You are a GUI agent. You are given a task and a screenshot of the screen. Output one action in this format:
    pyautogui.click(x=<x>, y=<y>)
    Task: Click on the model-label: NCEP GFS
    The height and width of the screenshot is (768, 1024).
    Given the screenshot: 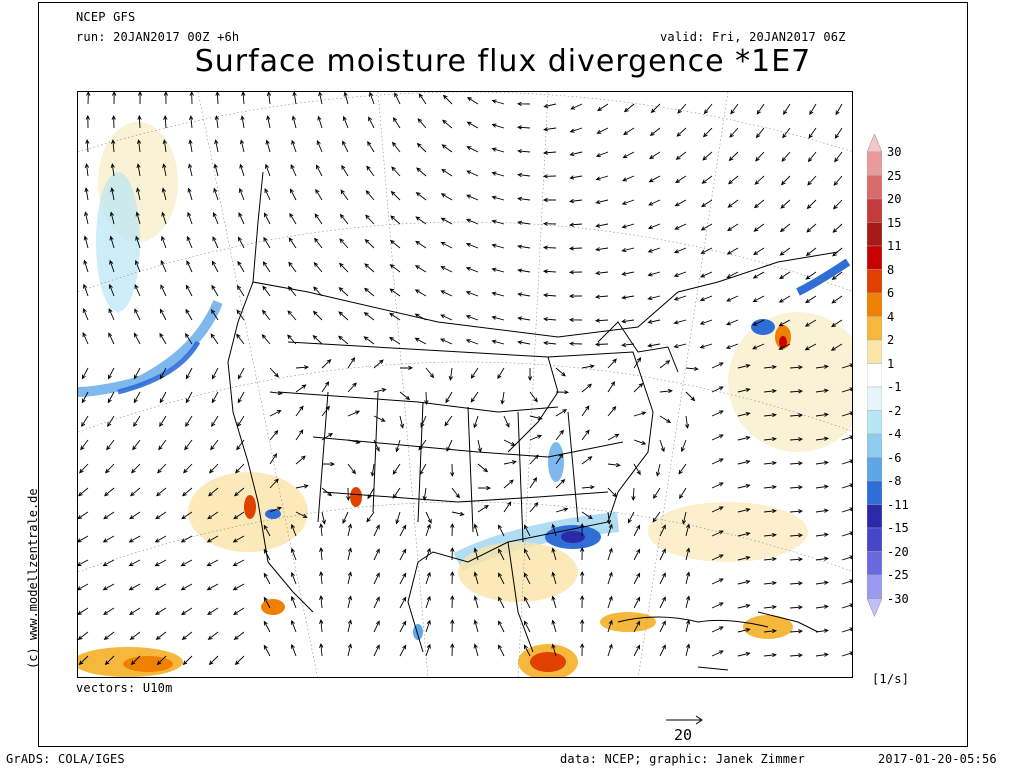 What is the action you would take?
    pyautogui.click(x=106, y=17)
    